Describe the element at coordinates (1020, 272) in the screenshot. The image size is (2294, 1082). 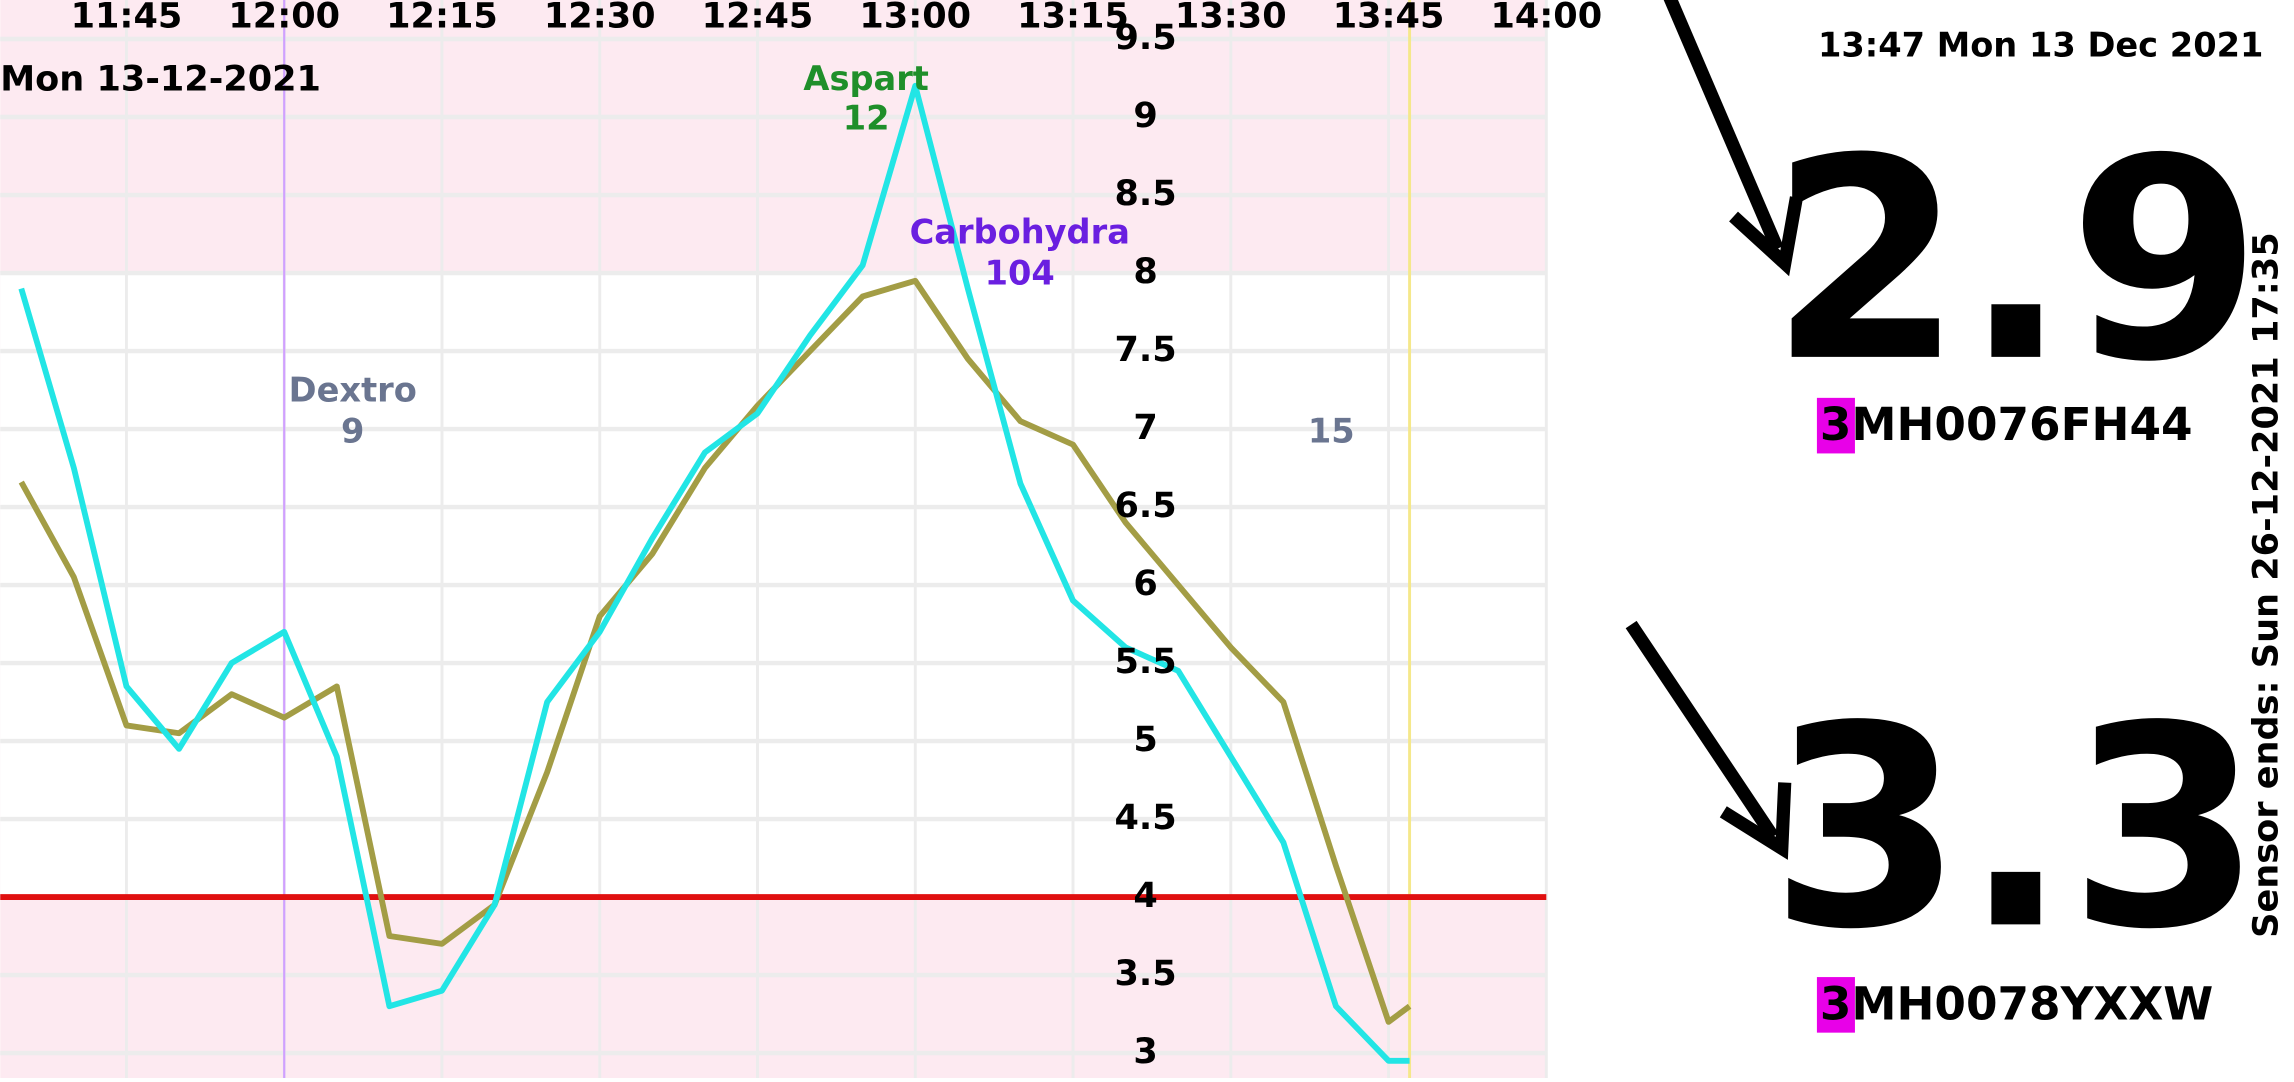
I see `annotation-value: 104` at that location.